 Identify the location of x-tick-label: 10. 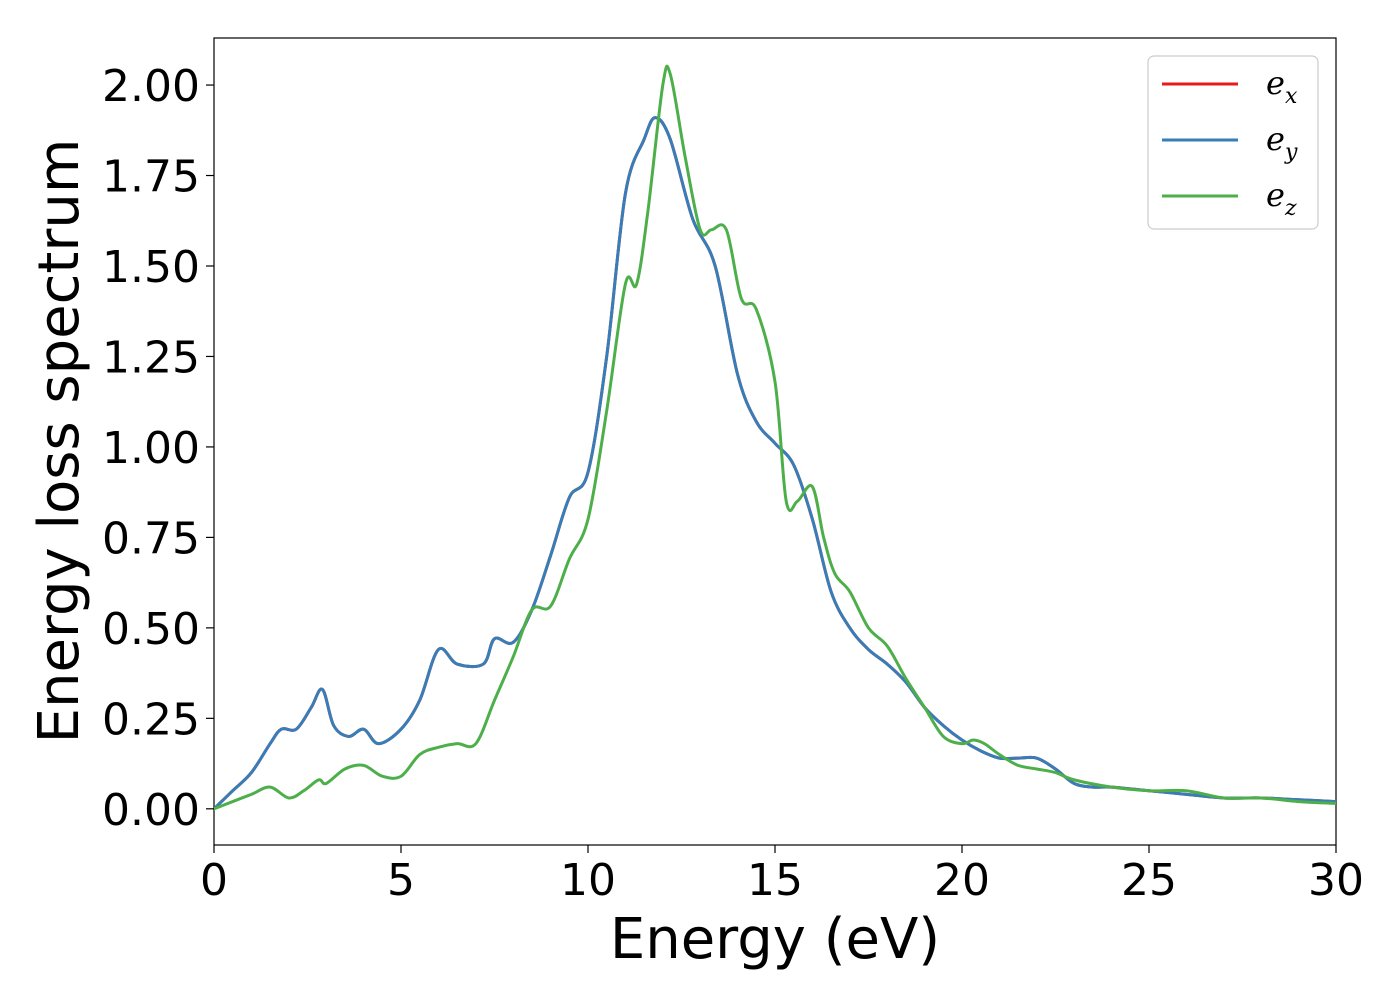
(588, 880).